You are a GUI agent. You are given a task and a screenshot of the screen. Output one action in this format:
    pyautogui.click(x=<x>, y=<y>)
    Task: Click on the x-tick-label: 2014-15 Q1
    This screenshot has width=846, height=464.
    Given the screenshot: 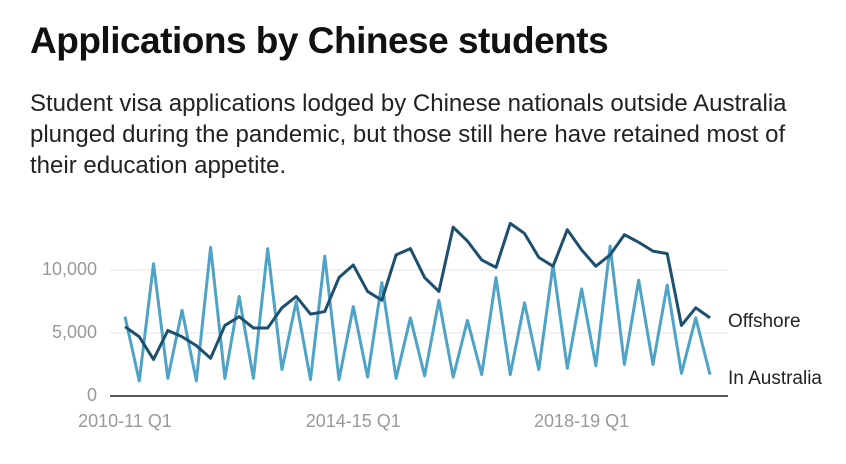 What is the action you would take?
    pyautogui.click(x=353, y=421)
    